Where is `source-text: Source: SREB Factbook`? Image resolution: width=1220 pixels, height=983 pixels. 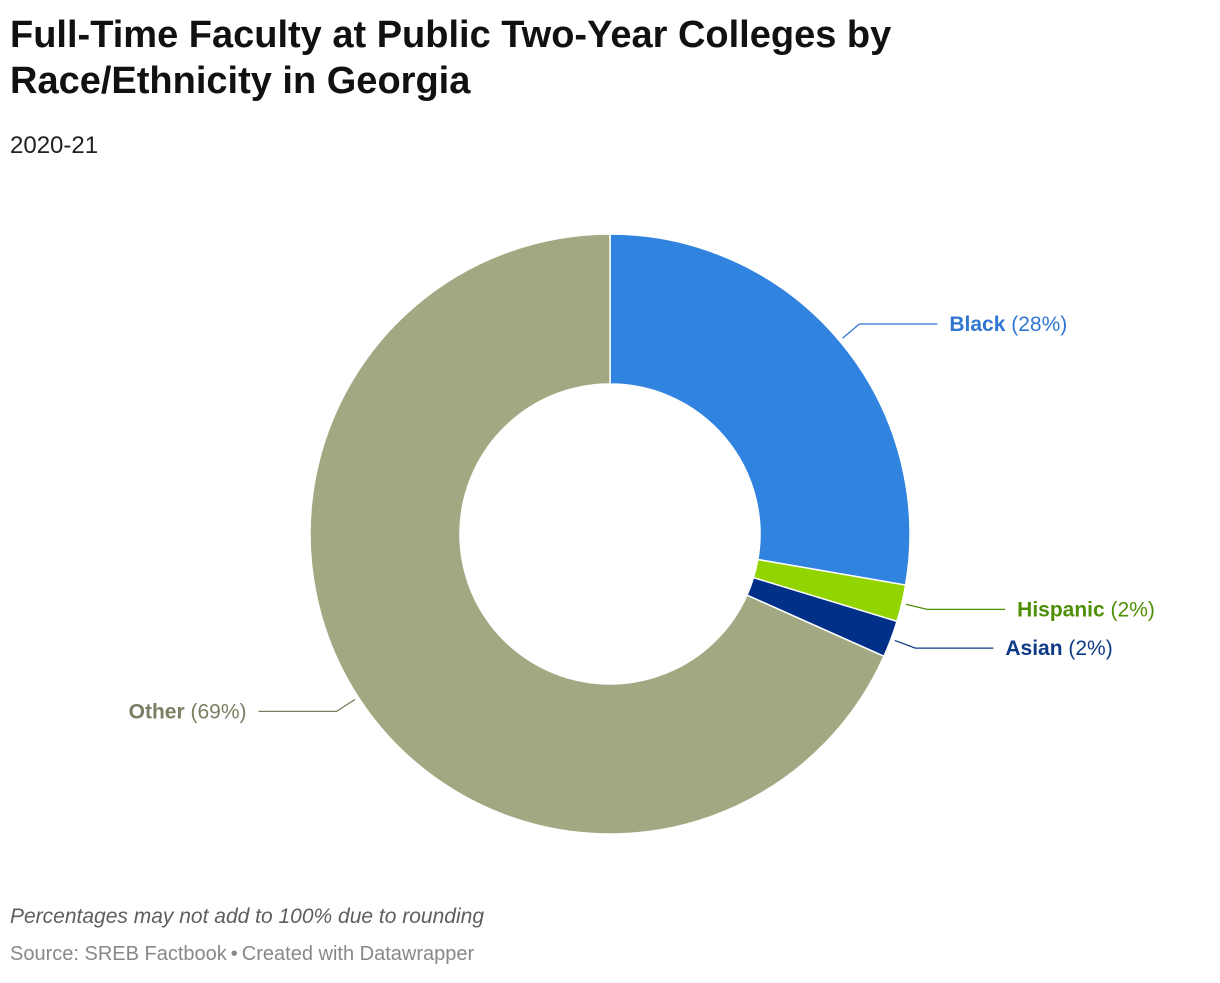 source-text: Source: SREB Factbook is located at coordinates (118, 954).